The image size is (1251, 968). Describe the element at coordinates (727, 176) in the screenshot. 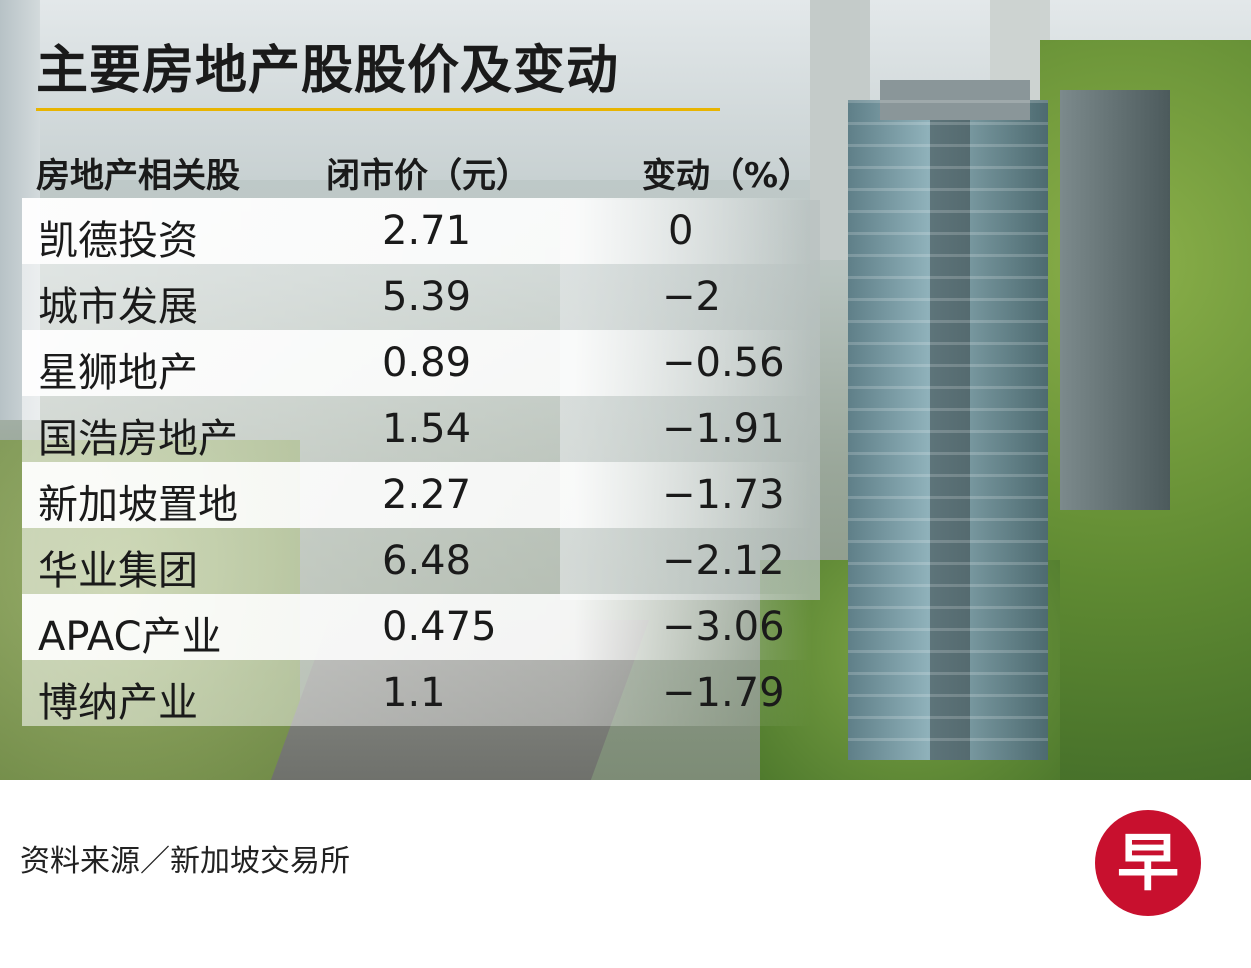

I see `column-header-change: 变动（%）` at that location.